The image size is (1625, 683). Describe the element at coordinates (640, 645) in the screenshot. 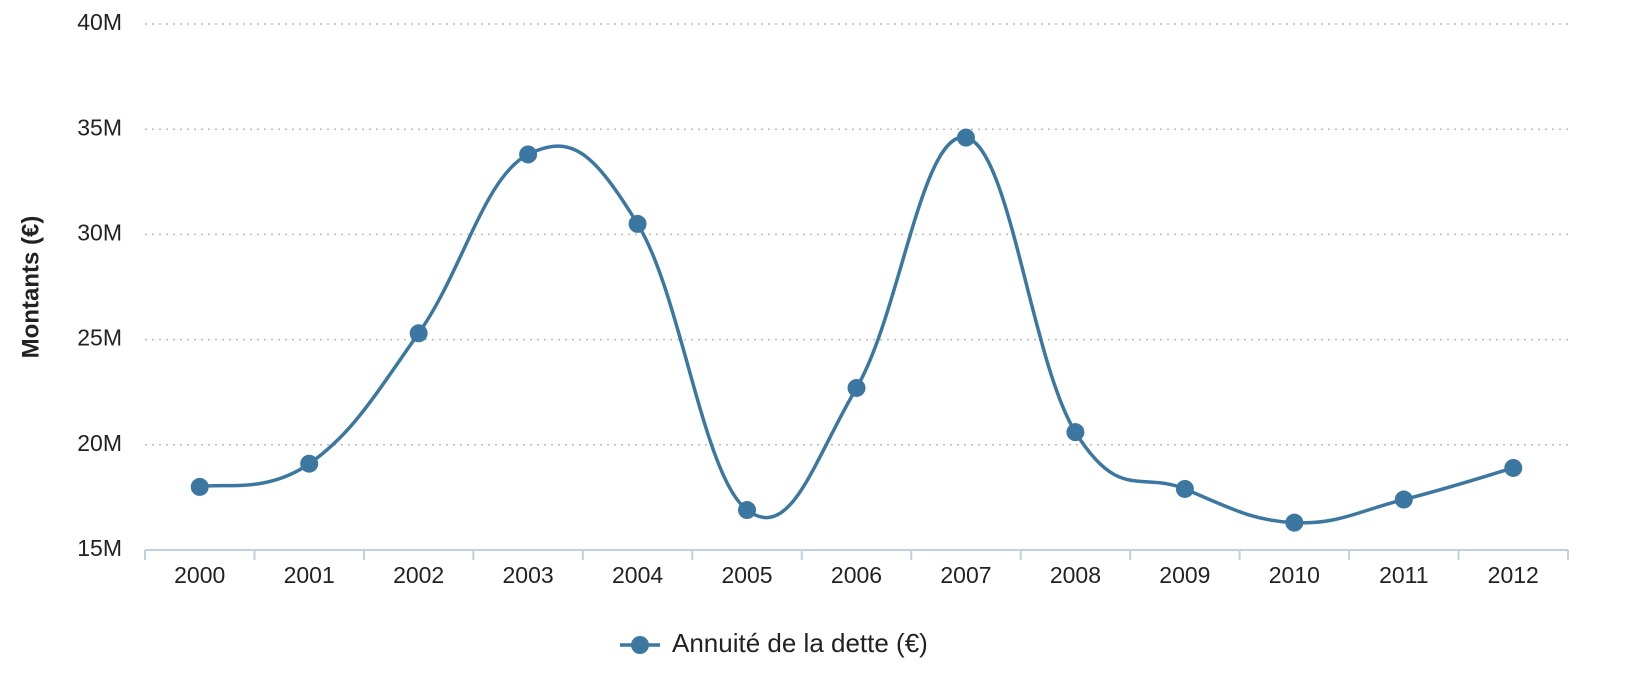

I see `legend-marker` at that location.